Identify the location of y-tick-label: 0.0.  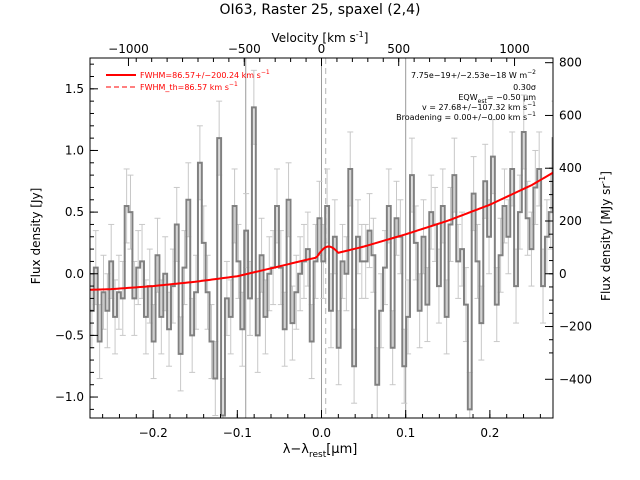
(74, 274).